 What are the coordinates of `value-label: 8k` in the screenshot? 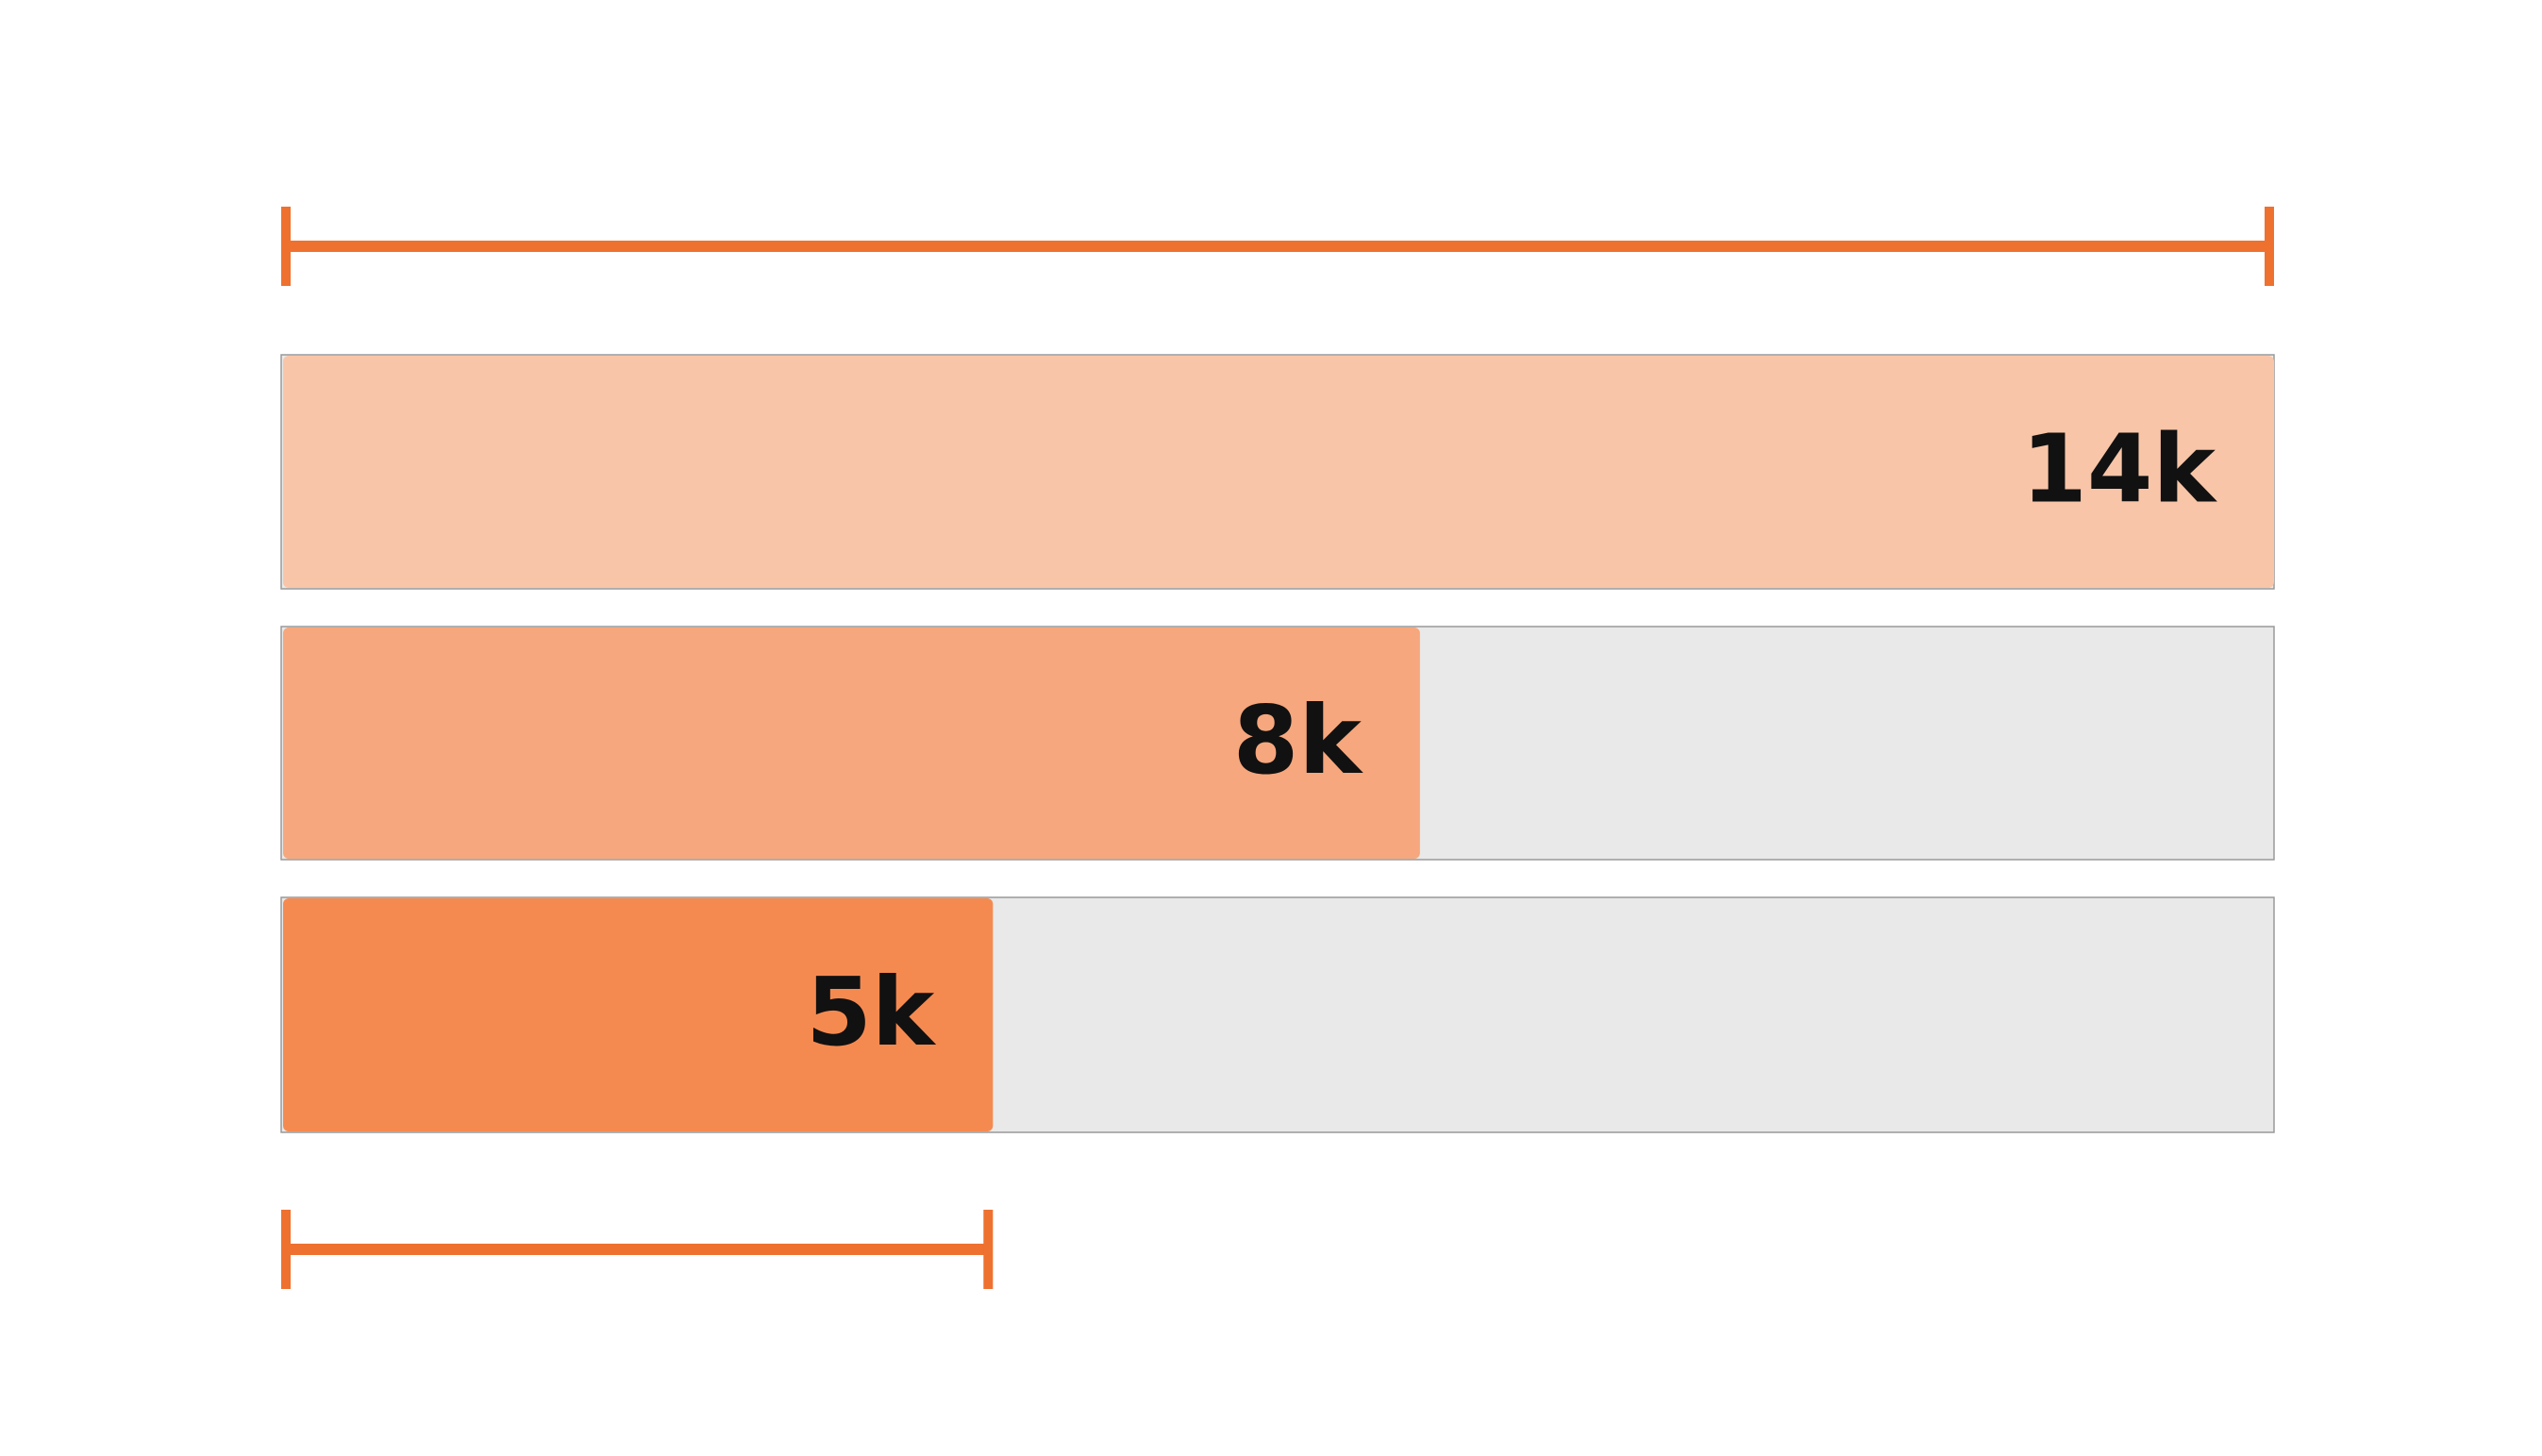 It's located at (1298, 740).